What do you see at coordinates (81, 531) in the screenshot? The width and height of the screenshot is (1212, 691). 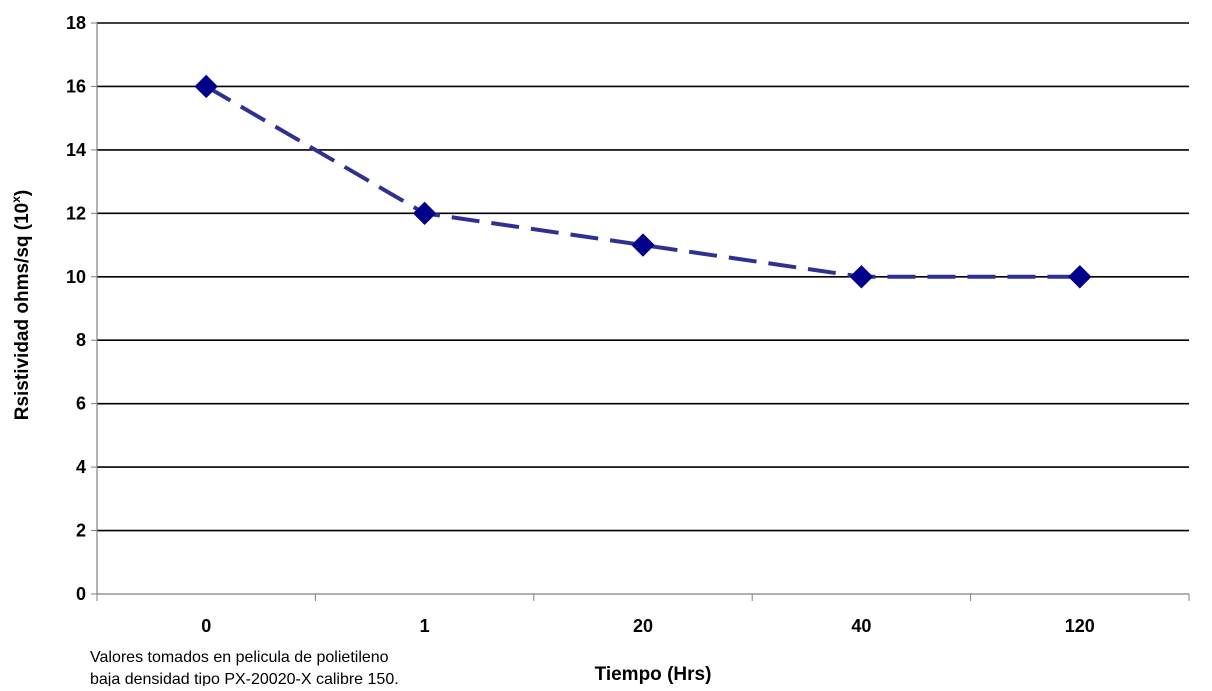 I see `y-tick-label-2: 2` at bounding box center [81, 531].